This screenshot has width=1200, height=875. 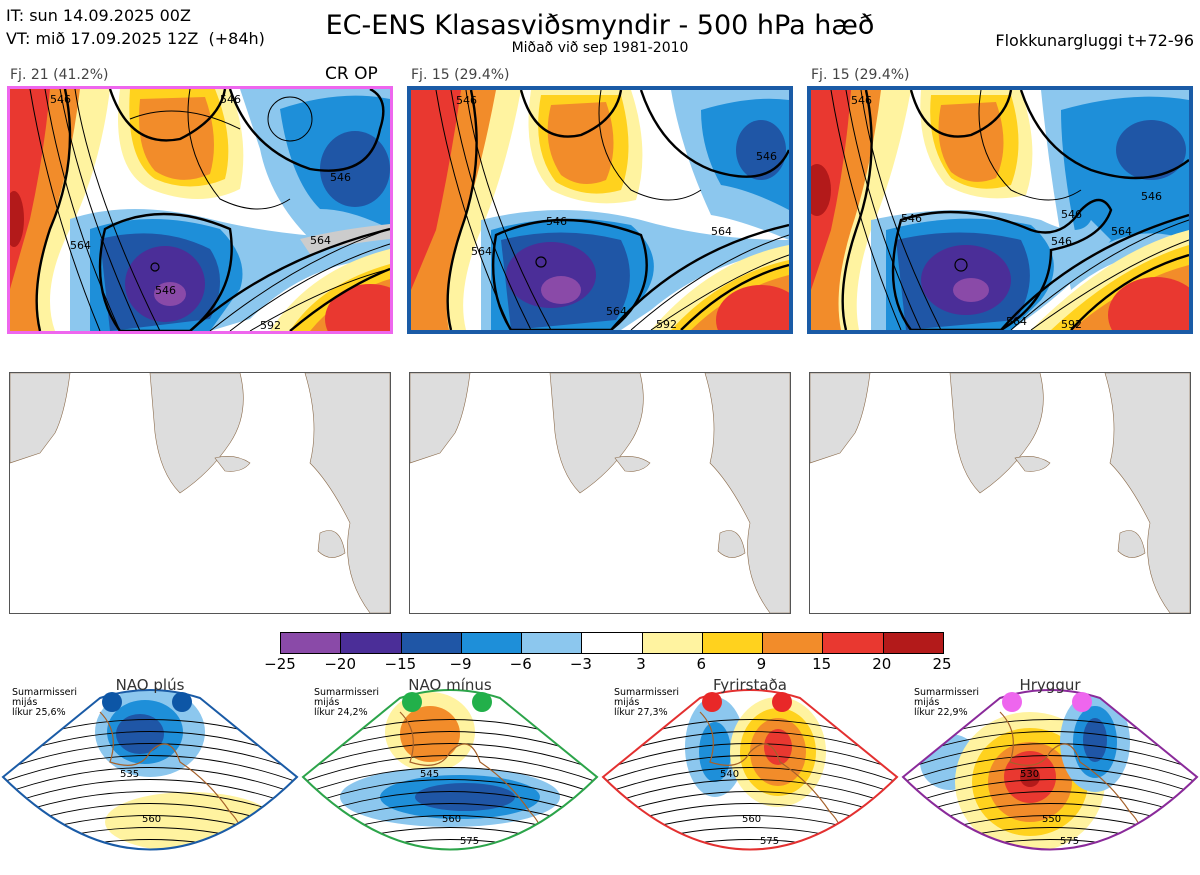 I want to click on colorbar-tick-label: 3, so click(x=641, y=664).